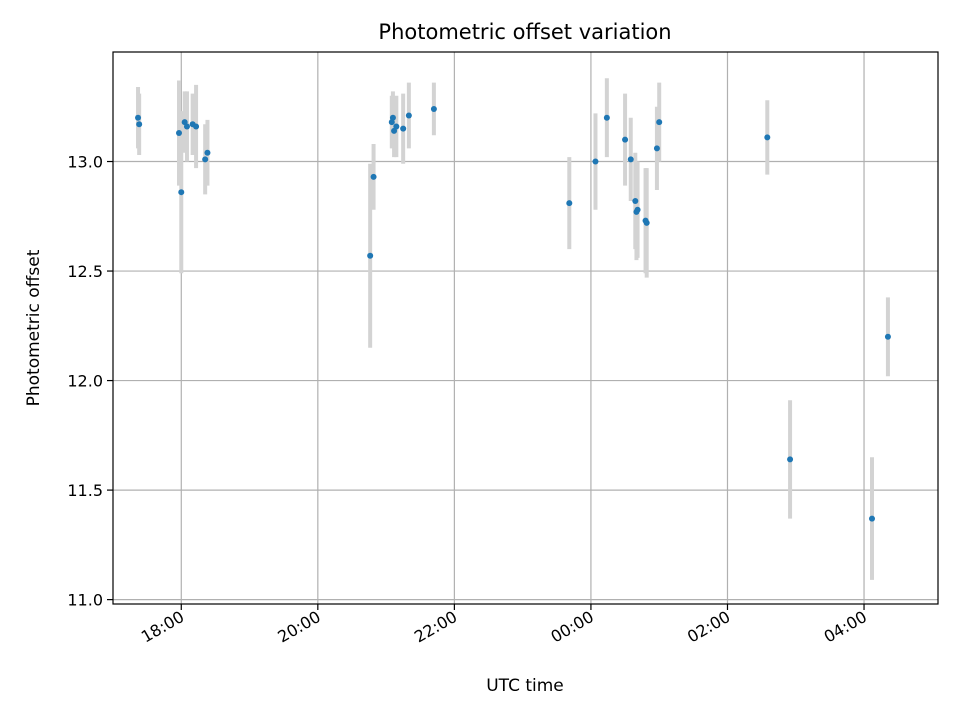  Describe the element at coordinates (85, 381) in the screenshot. I see `y-tick-label: 12.0` at that location.